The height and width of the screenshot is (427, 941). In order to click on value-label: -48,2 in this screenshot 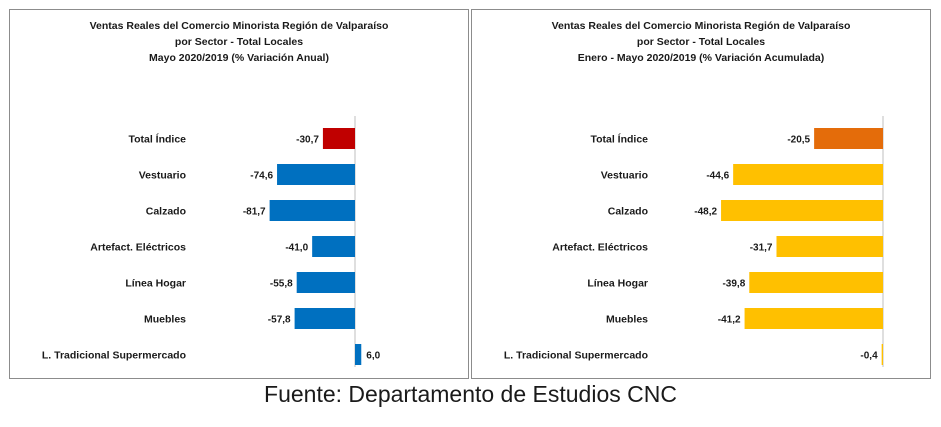, I will do `click(705, 212)`.